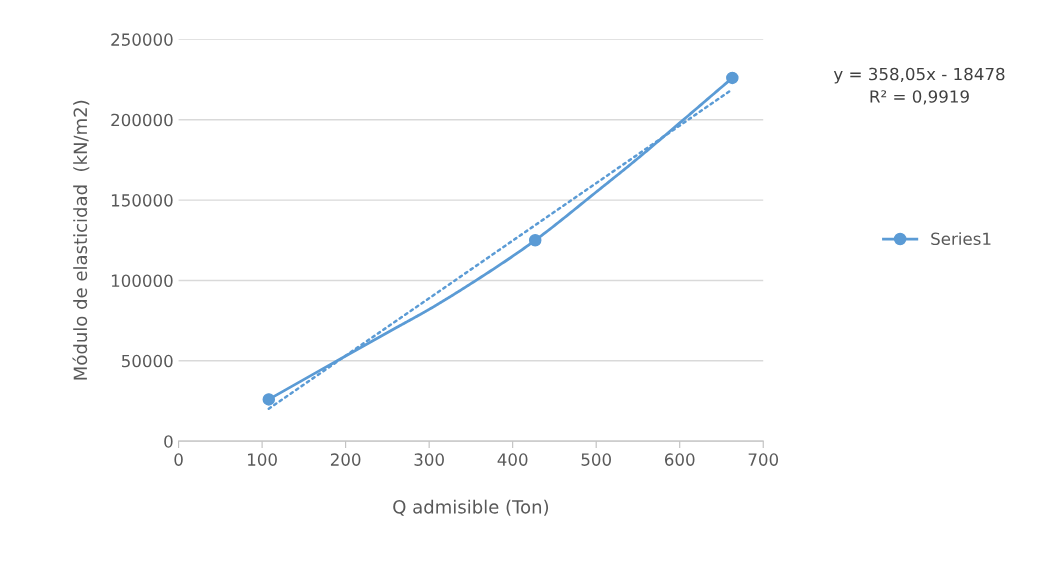  What do you see at coordinates (178, 459) in the screenshot?
I see `x-tick-label: 0` at bounding box center [178, 459].